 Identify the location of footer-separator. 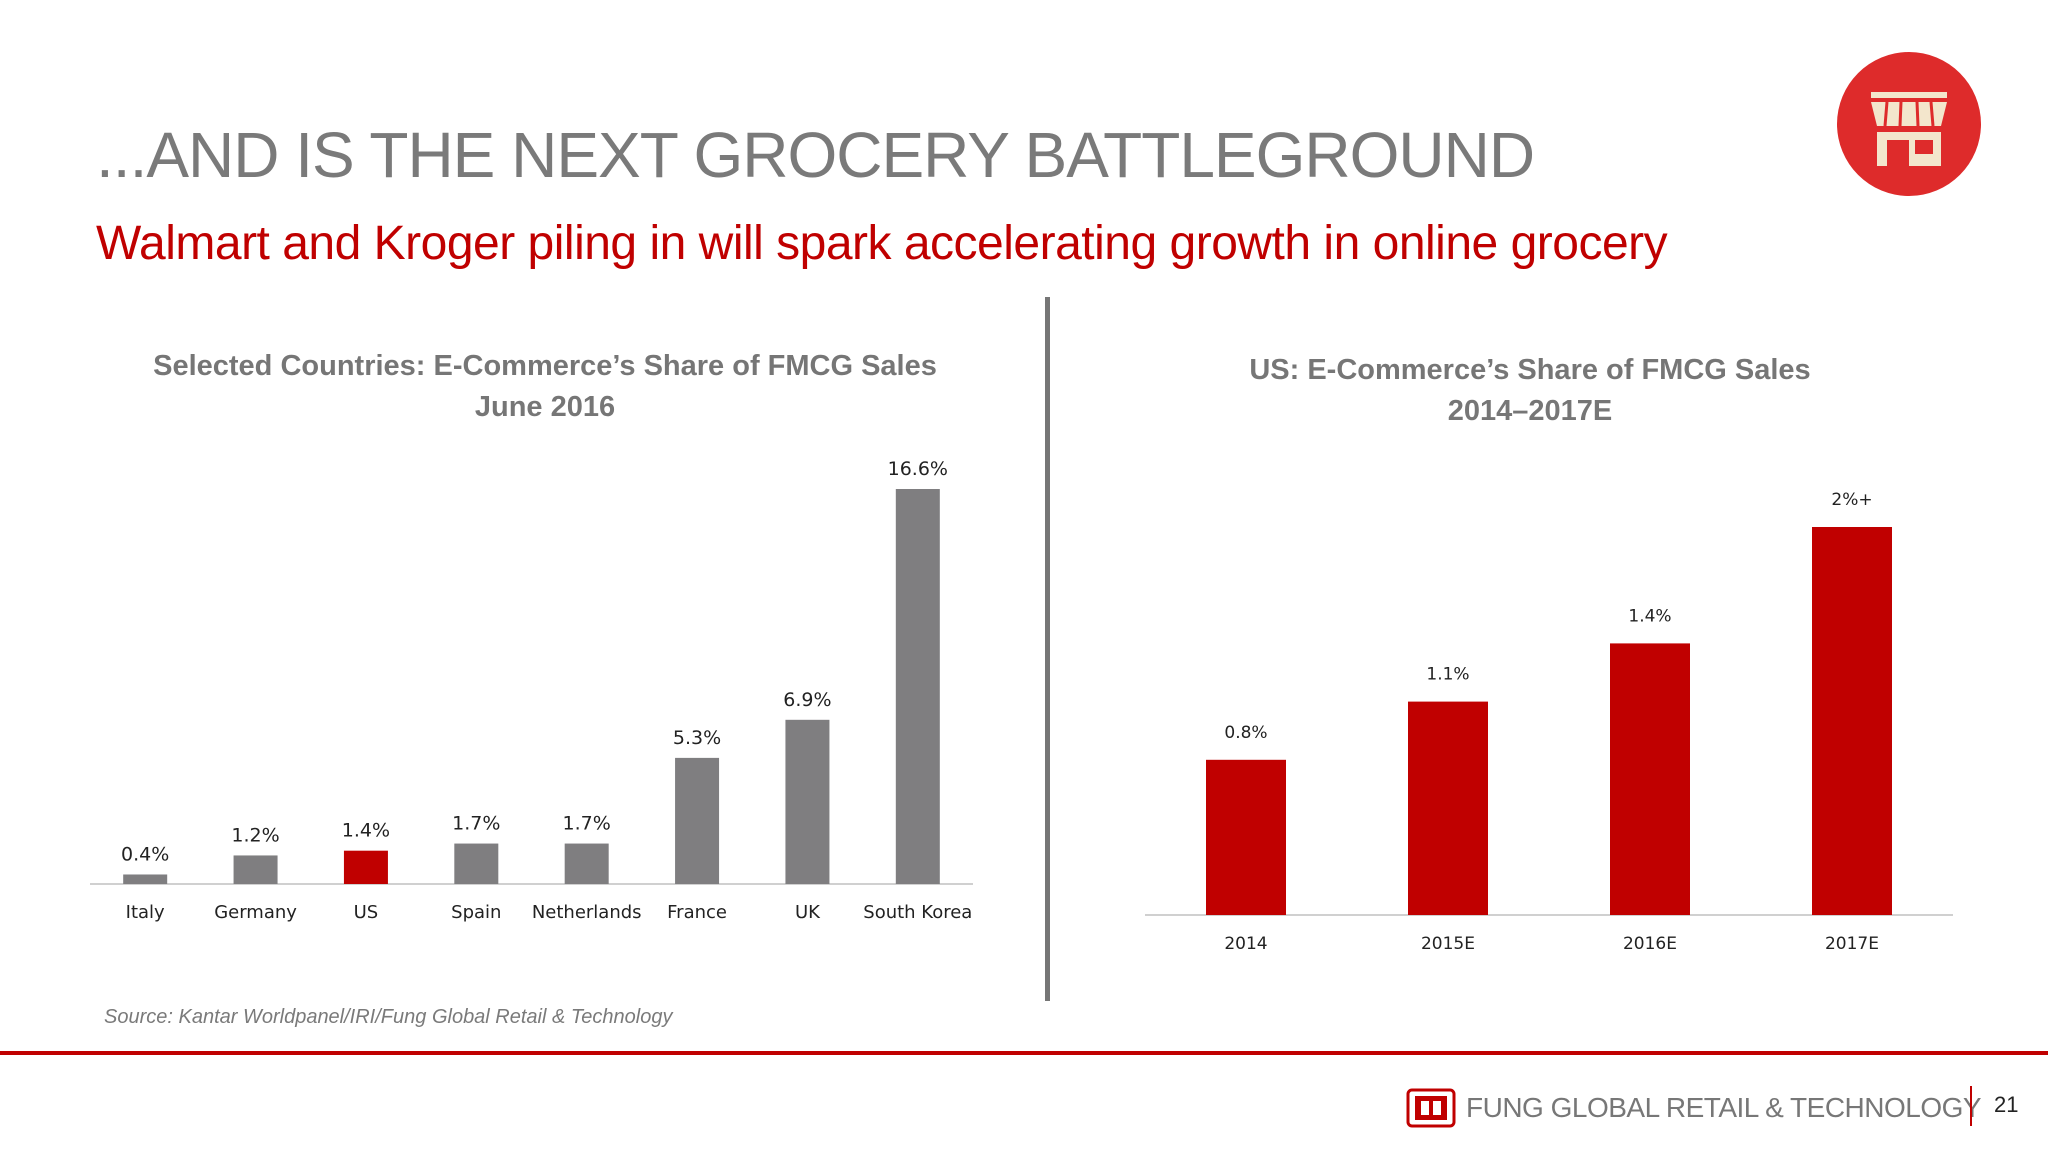
(1971, 1106).